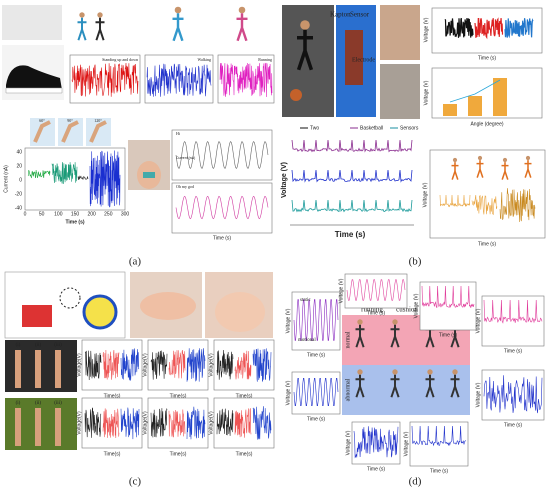 This screenshot has width=550, height=495. Describe the element at coordinates (185, 158) in the screenshot. I see `axis-label: Current (nA)` at that location.